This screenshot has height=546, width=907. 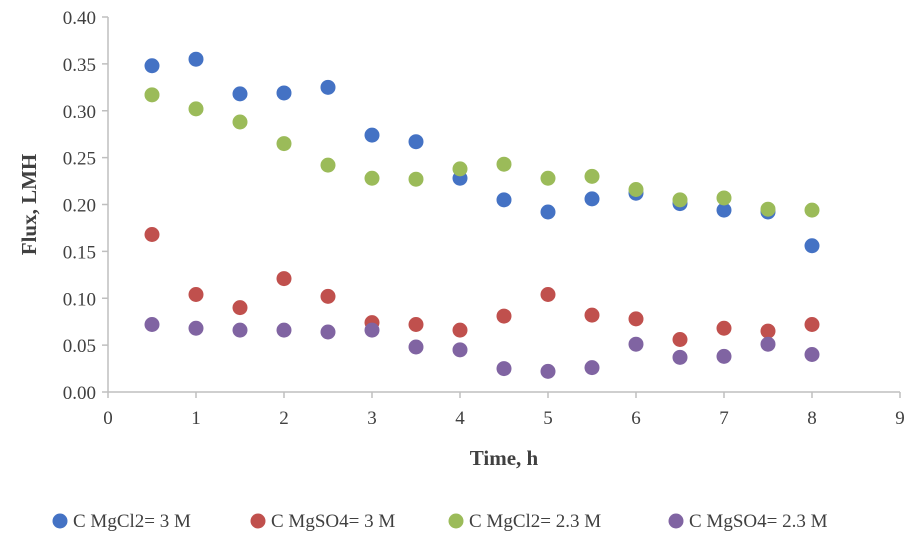 What do you see at coordinates (724, 418) in the screenshot?
I see `x-tick-label: 7` at bounding box center [724, 418].